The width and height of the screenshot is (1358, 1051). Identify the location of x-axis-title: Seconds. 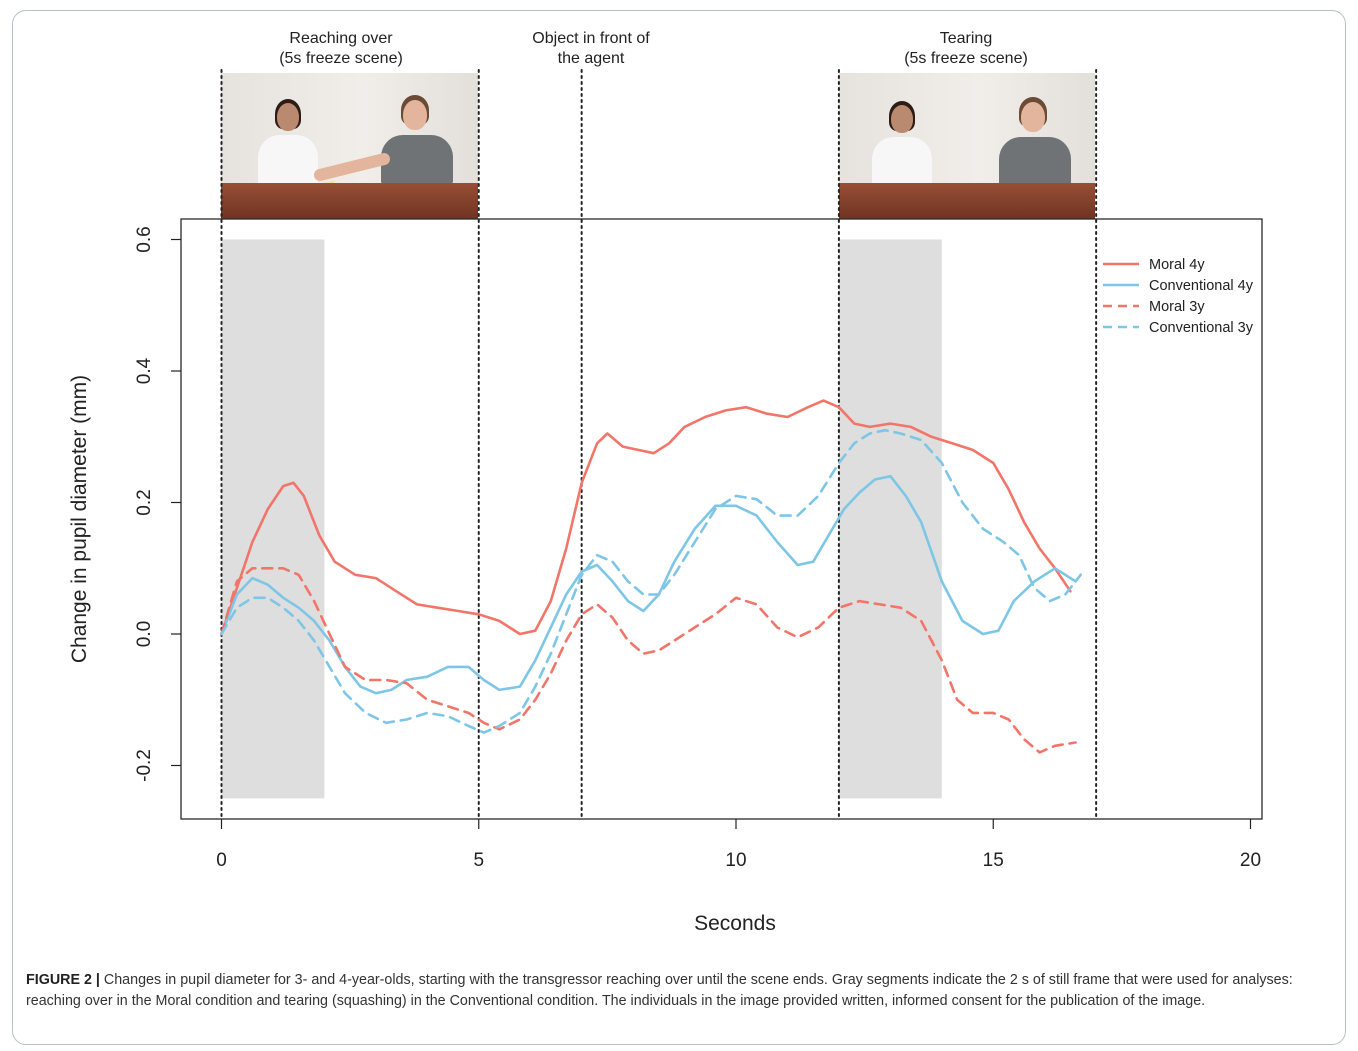
(735, 923).